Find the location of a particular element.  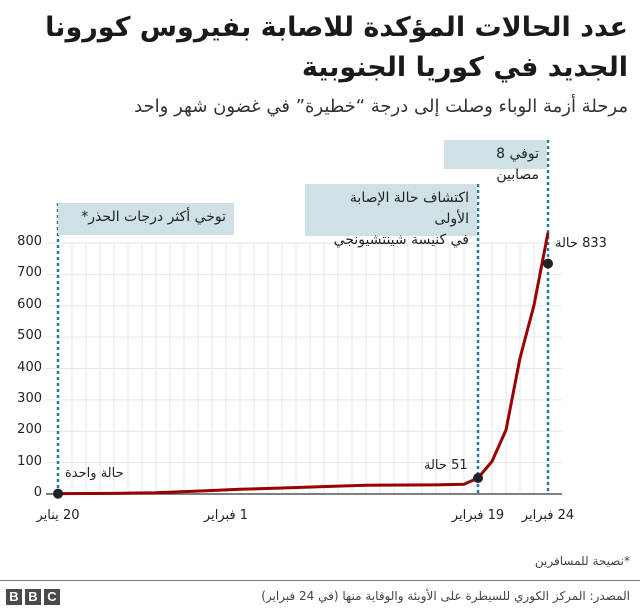

annotation-deaths: توفي 8 مصابين is located at coordinates (495, 161).